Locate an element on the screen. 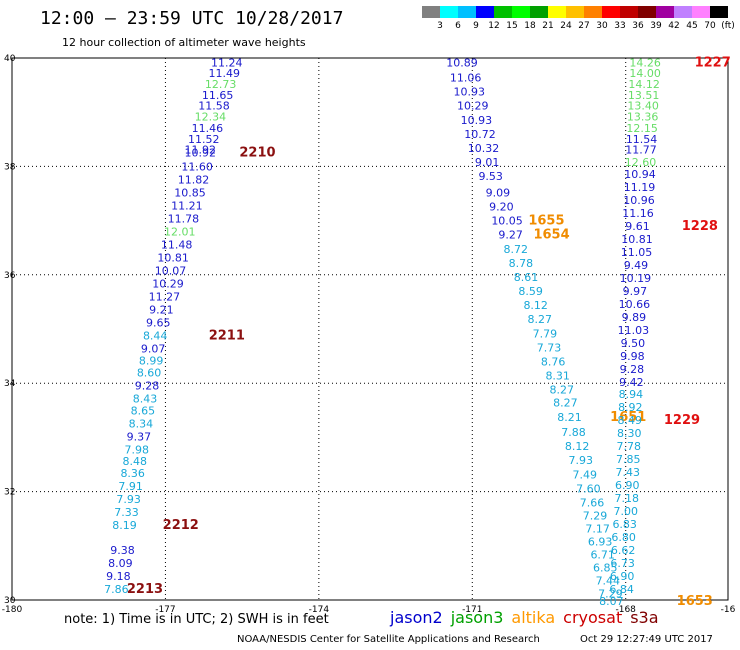  wave-height-value: 13.36 is located at coordinates (643, 117).